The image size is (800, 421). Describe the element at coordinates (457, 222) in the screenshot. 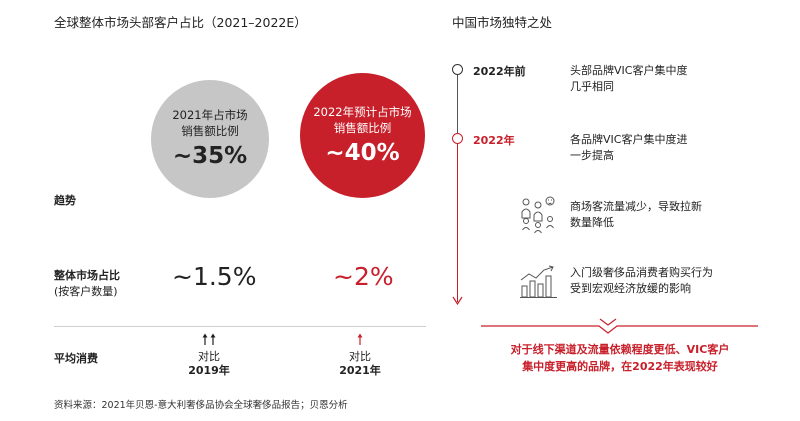

I see `timeline-line-red` at that location.